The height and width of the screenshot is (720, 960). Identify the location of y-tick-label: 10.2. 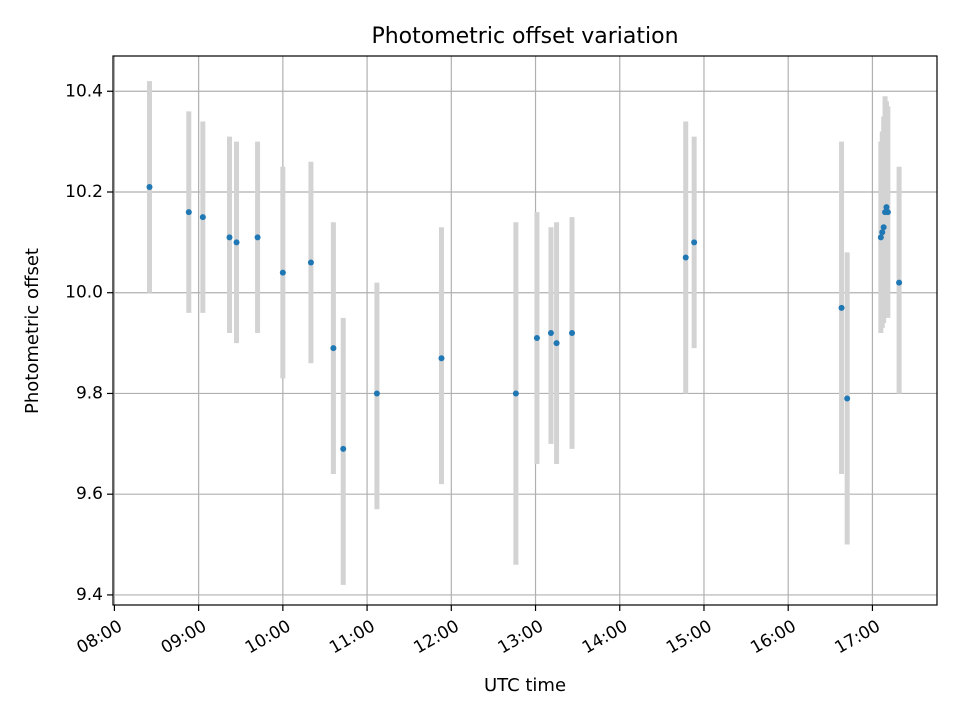
(84, 192).